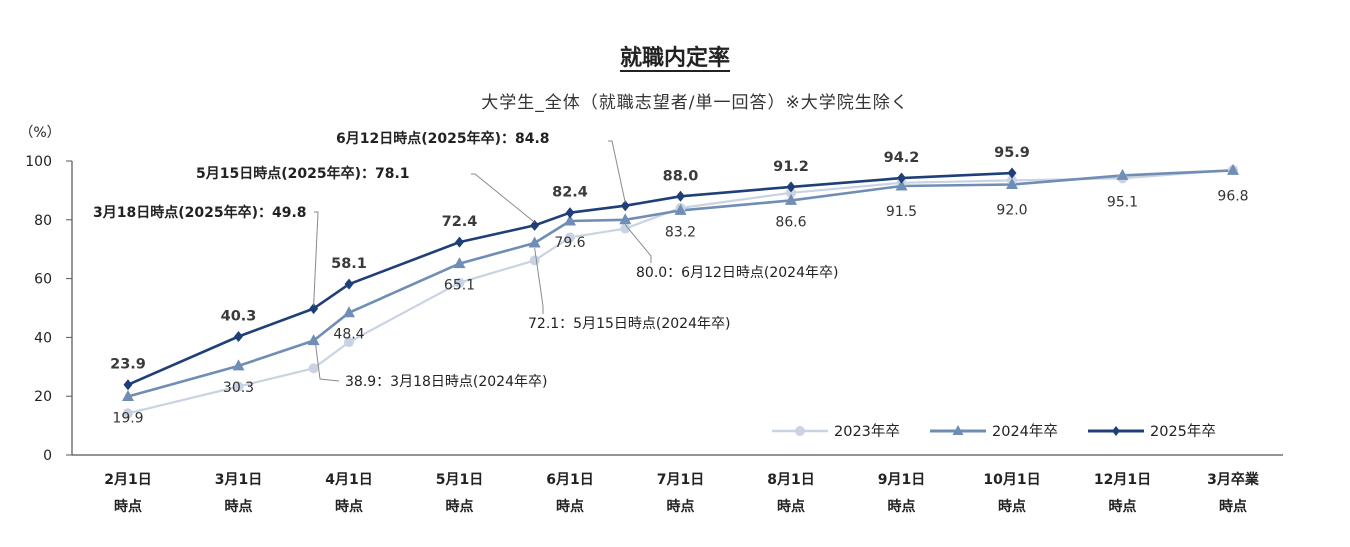 The width and height of the screenshot is (1350, 547). Describe the element at coordinates (392, 174) in the screenshot. I see `annotation-value: 78.1` at that location.